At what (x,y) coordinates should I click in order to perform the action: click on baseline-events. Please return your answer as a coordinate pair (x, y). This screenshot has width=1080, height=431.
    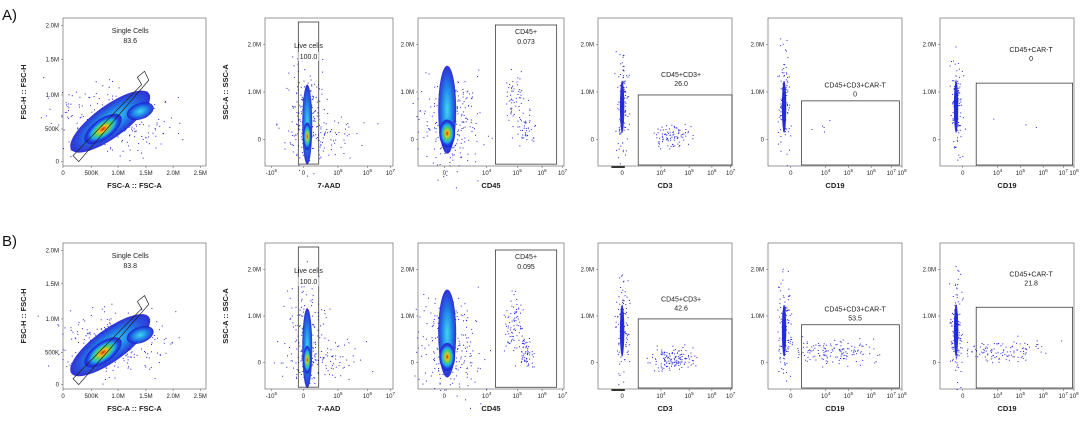
    Looking at the image, I should click on (618, 390).